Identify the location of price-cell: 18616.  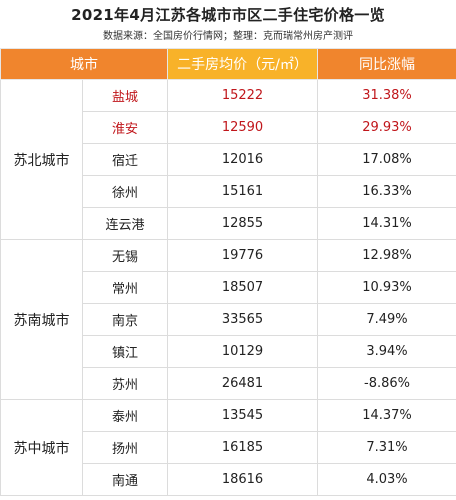
(242, 479).